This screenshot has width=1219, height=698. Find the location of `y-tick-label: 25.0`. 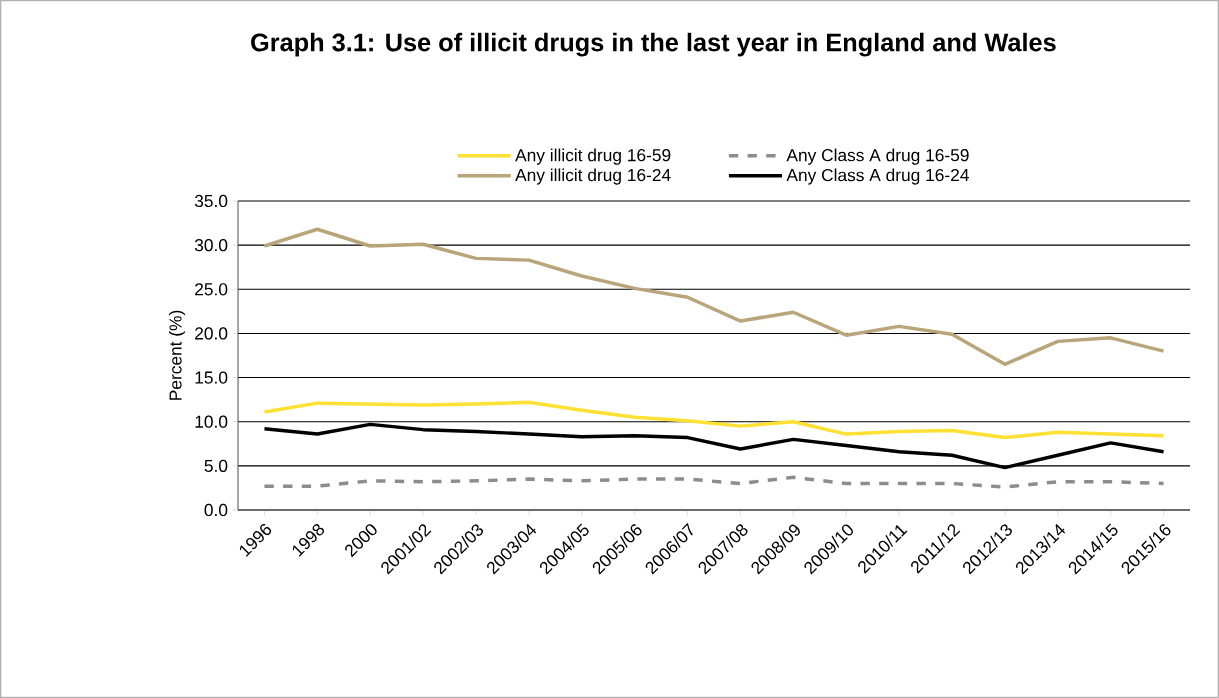

y-tick-label: 25.0 is located at coordinates (211, 289).